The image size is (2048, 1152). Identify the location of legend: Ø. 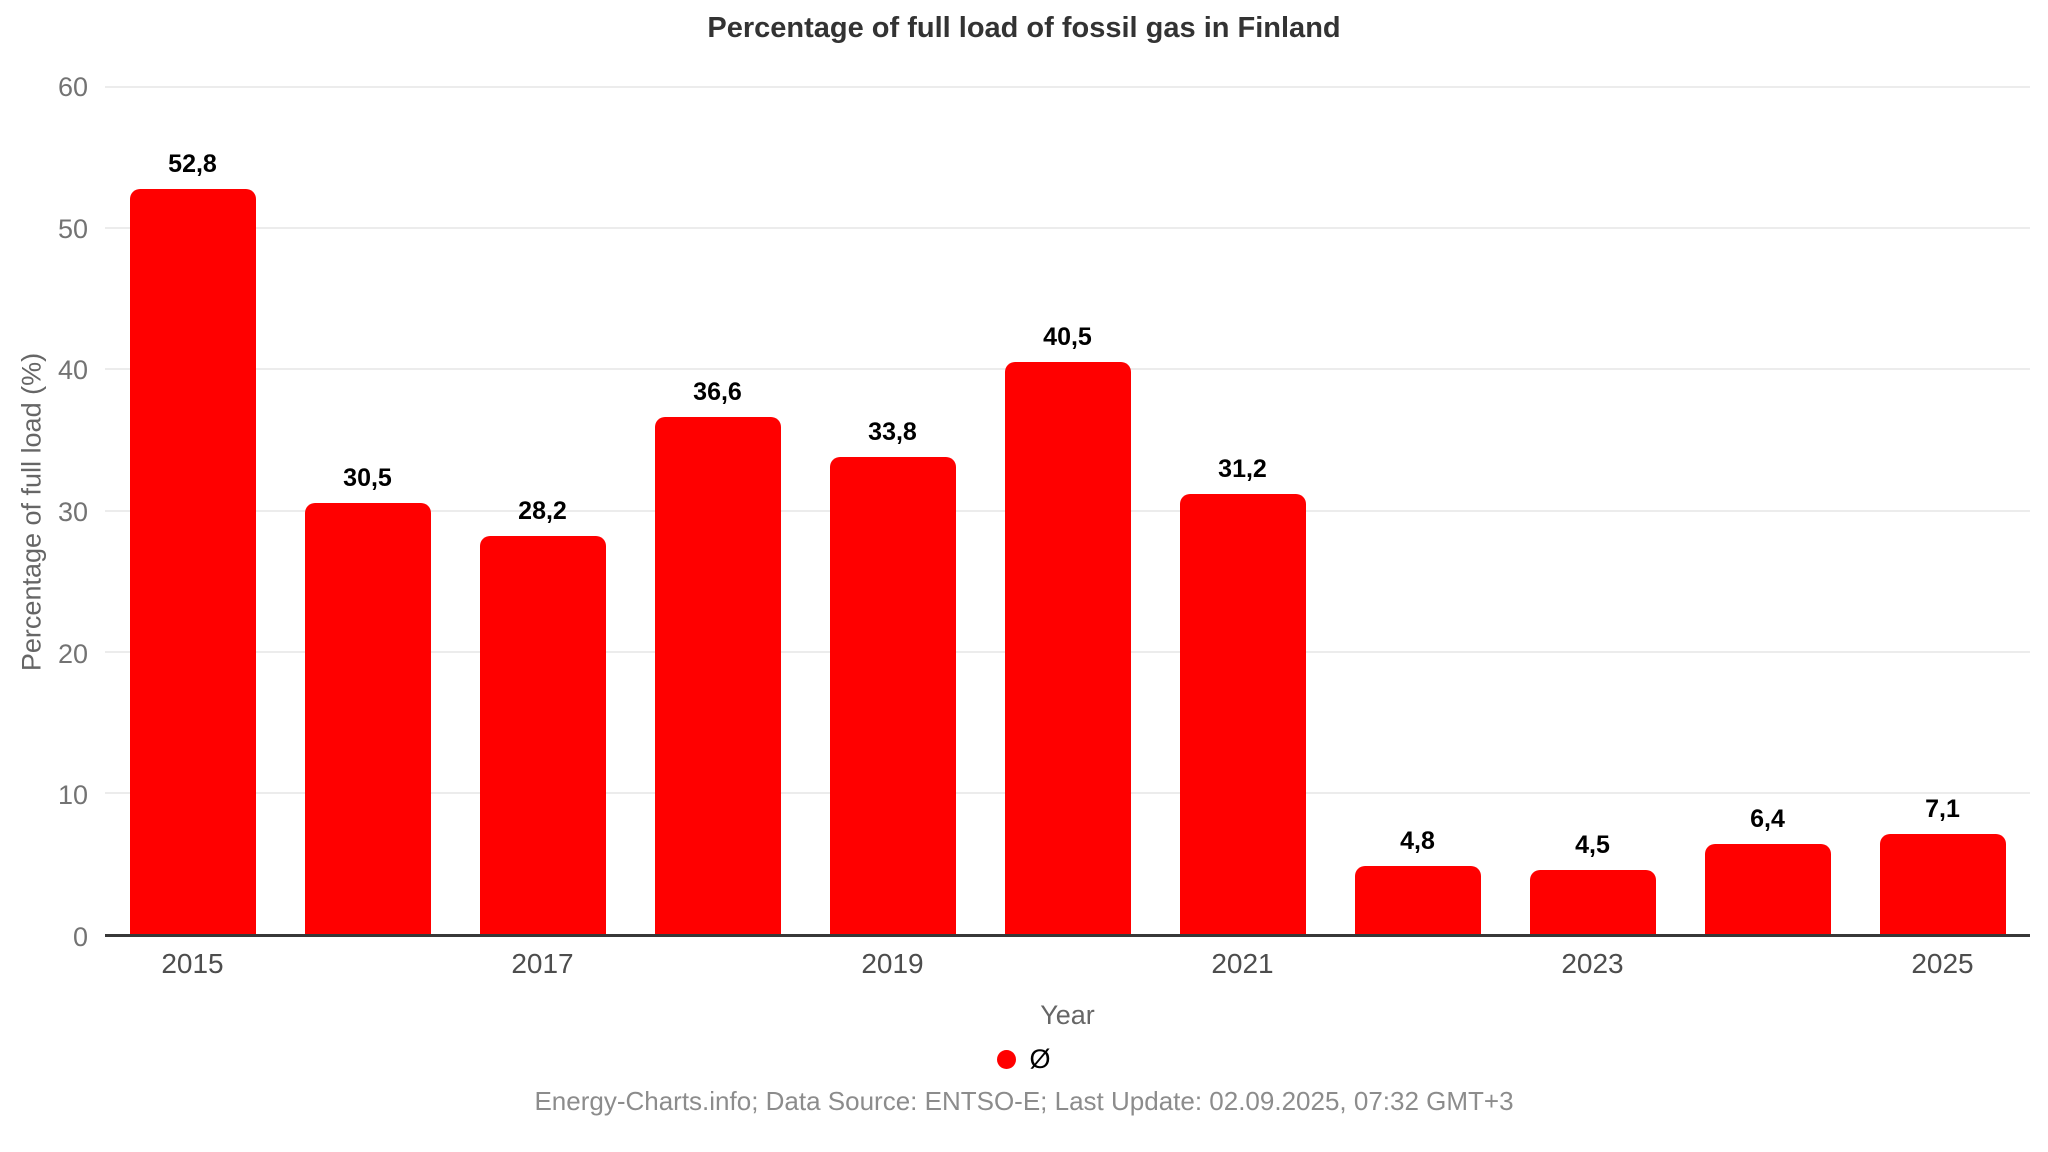
(1024, 1059).